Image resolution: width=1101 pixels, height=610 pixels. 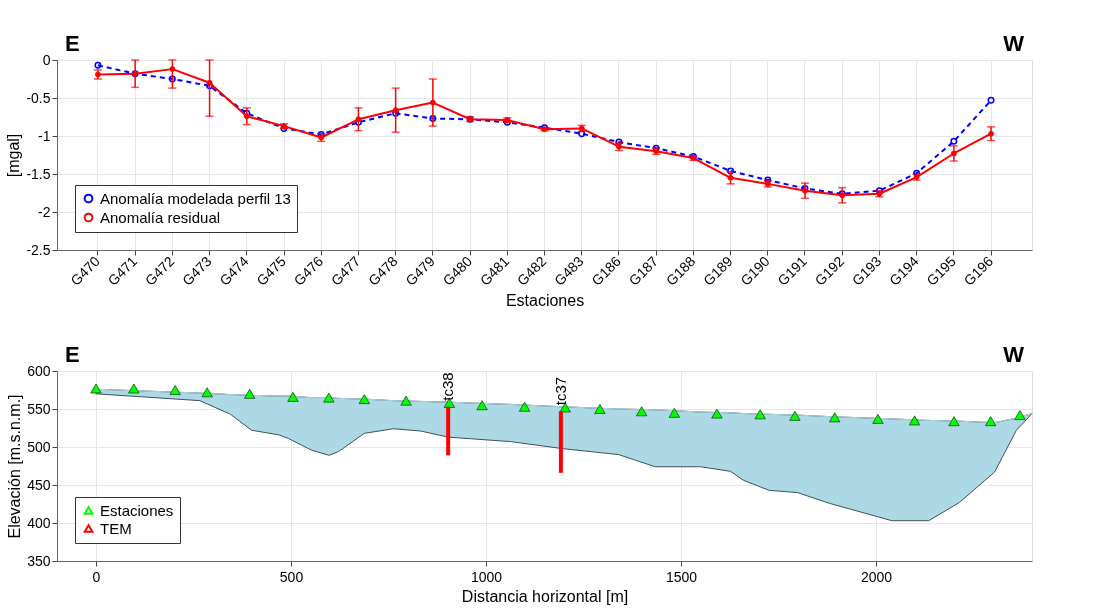 What do you see at coordinates (39, 522) in the screenshot?
I see `y-tick-label: 400` at bounding box center [39, 522].